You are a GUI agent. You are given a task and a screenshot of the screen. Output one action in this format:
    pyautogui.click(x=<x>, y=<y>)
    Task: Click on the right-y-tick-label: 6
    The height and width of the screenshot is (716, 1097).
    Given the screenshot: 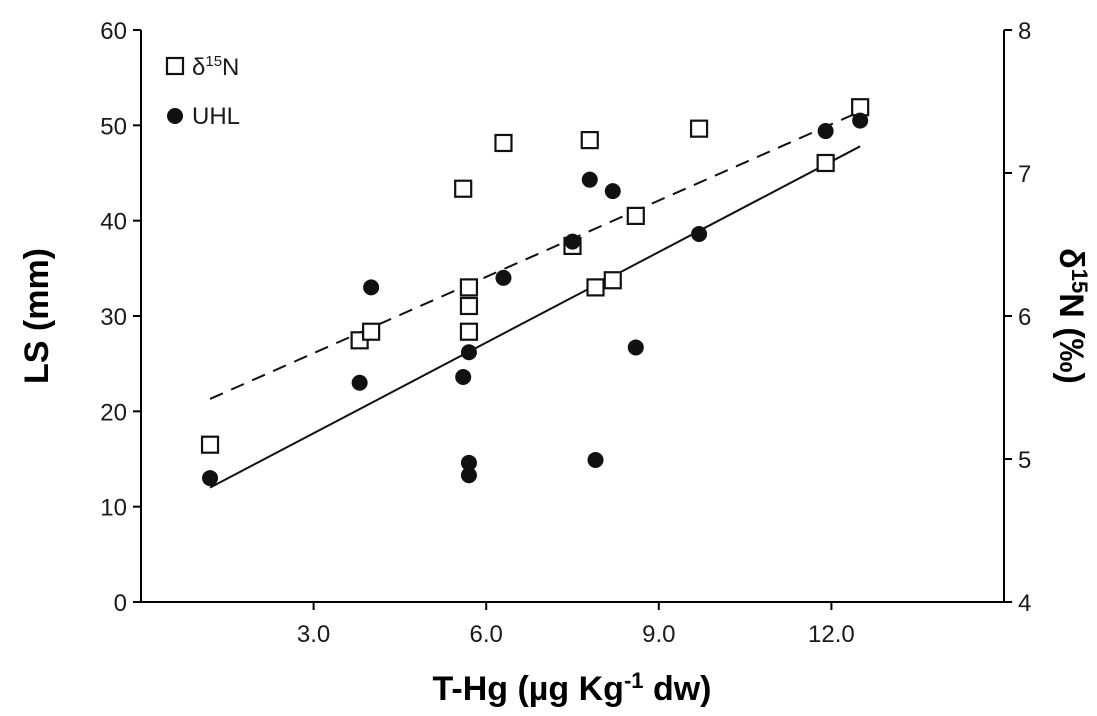 What is the action you would take?
    pyautogui.click(x=1024, y=317)
    